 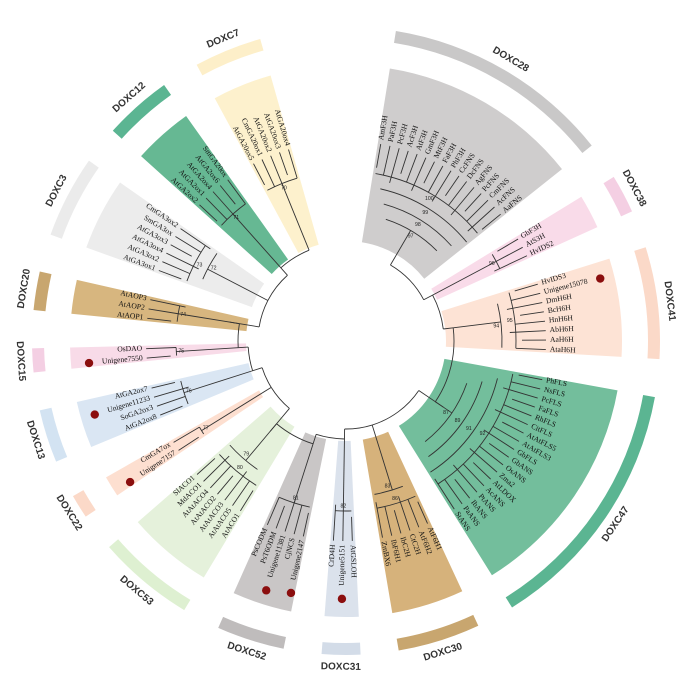 I want to click on leaf-label: Unigene5151, so click(x=342, y=565).